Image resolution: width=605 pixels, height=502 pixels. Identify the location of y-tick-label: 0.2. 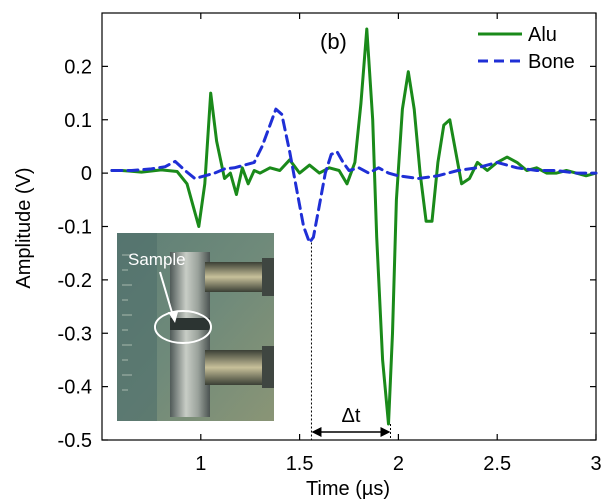
(78, 67).